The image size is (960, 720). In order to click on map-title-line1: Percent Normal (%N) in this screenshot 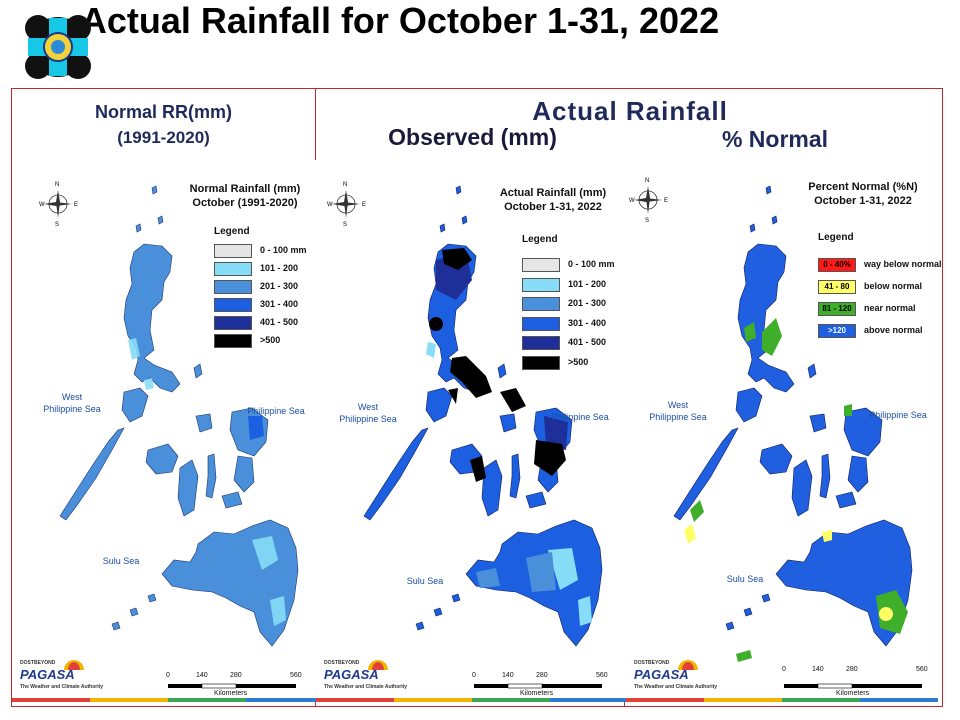, I will do `click(863, 187)`.